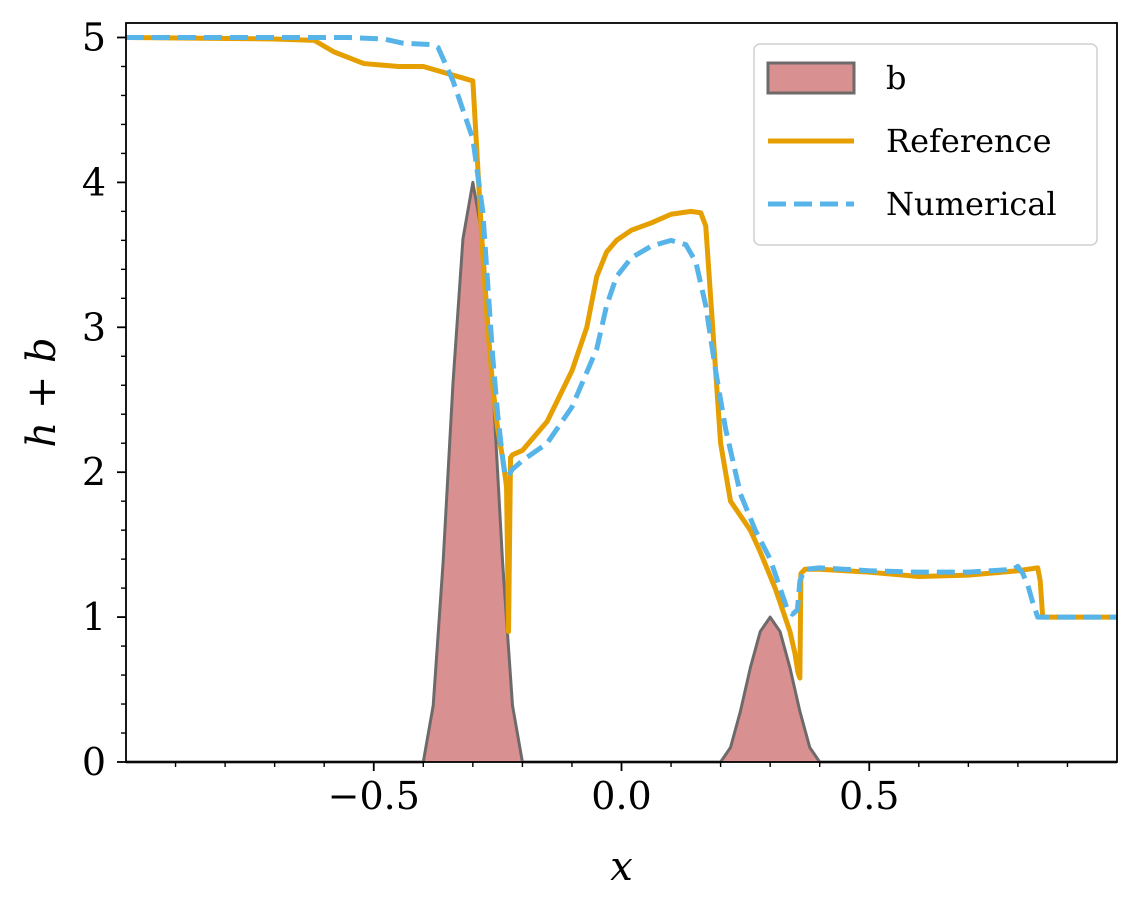 This screenshot has width=1137, height=914. What do you see at coordinates (94, 762) in the screenshot?
I see `y-tick-label: 0` at bounding box center [94, 762].